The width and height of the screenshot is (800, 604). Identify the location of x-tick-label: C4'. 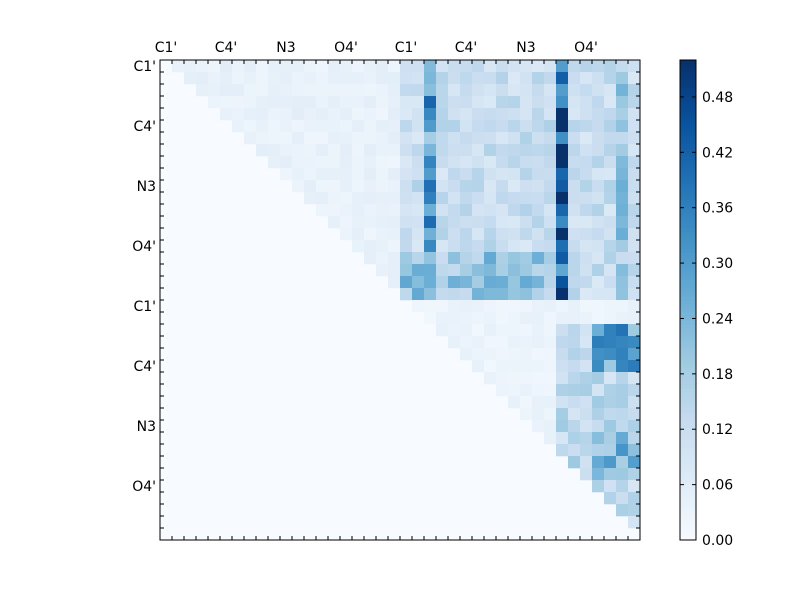
(226, 48).